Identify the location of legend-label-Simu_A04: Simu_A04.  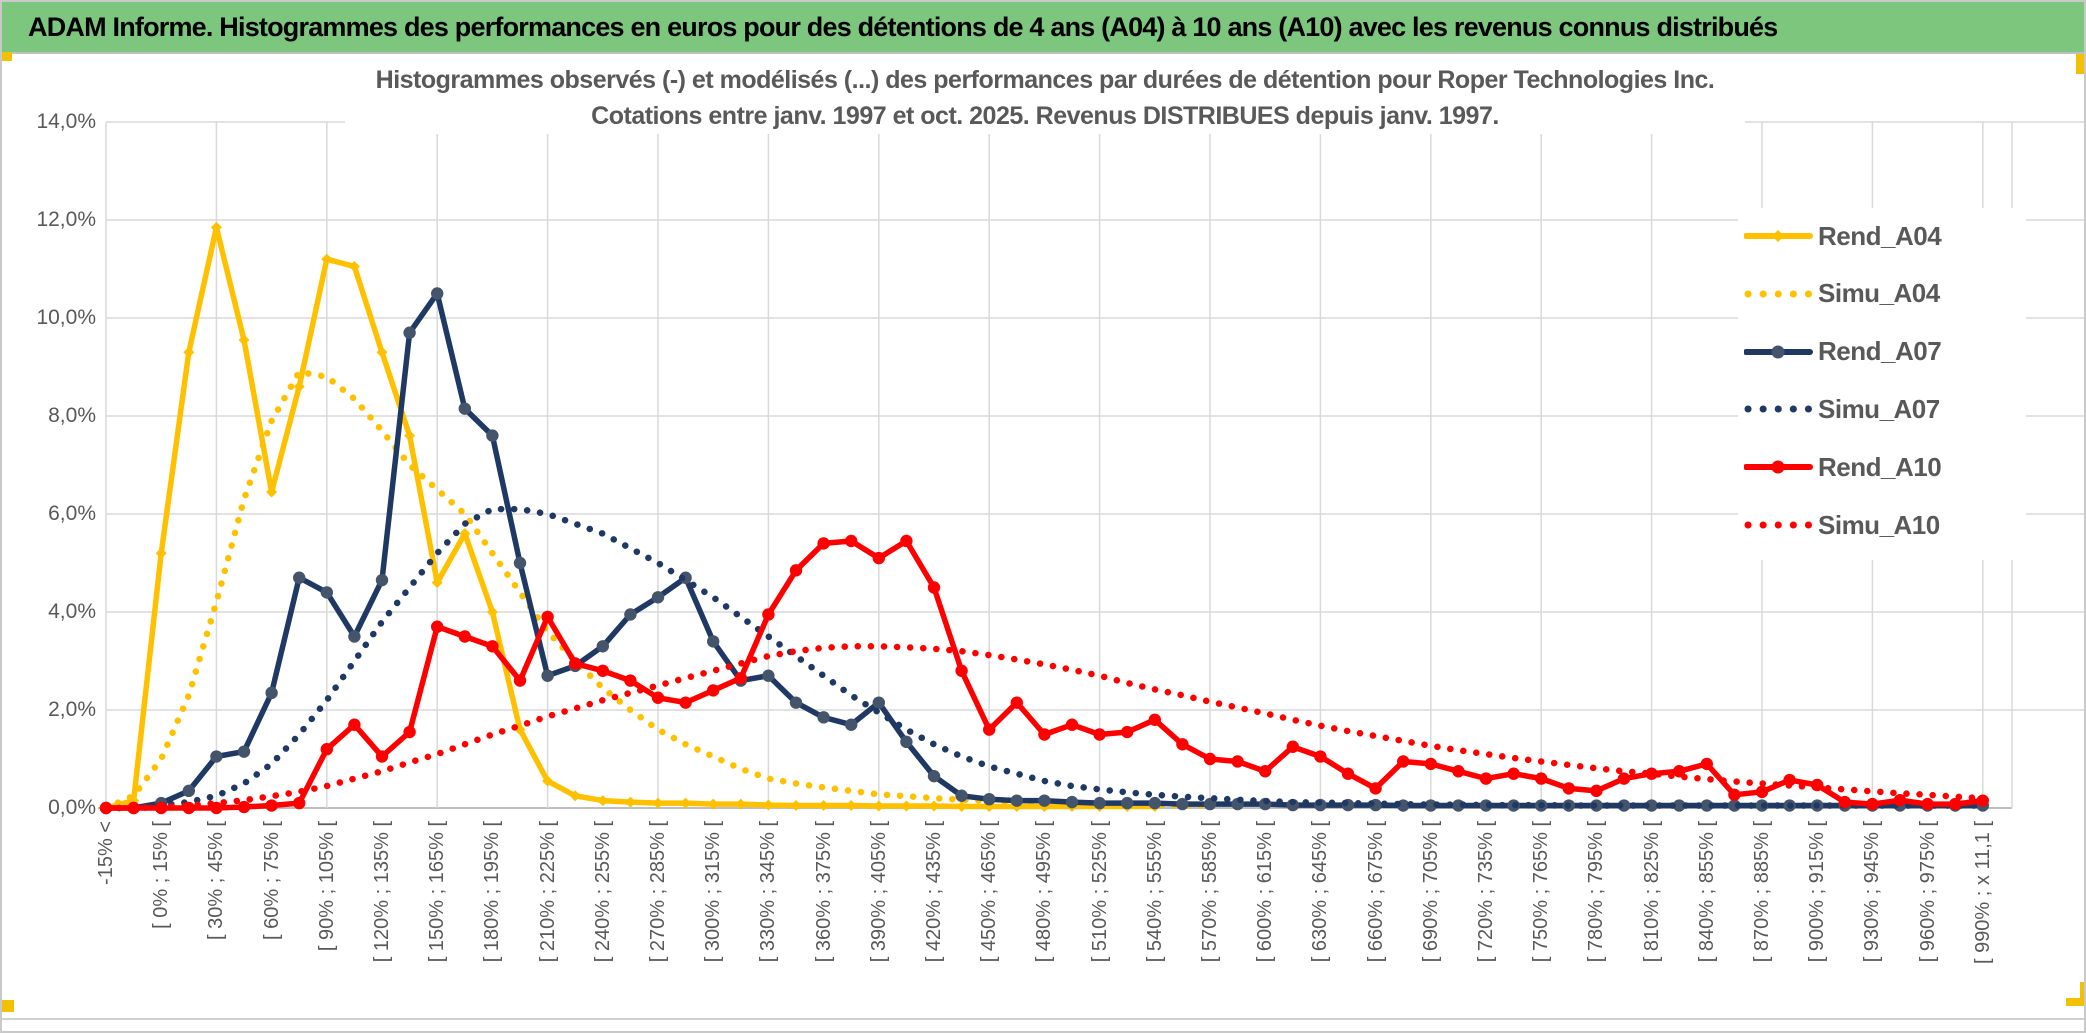
(1879, 293).